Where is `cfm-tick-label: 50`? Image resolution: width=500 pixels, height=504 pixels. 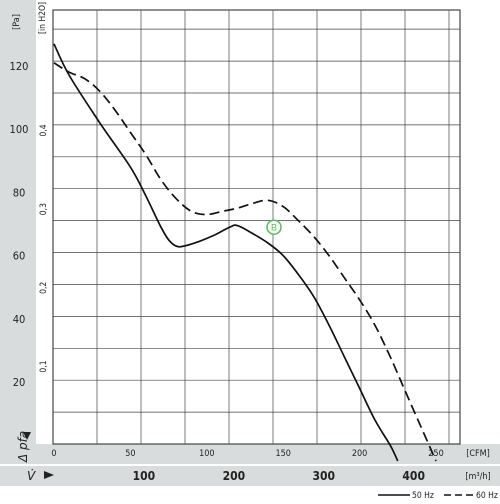 cfm-tick-label: 50 is located at coordinates (130, 454).